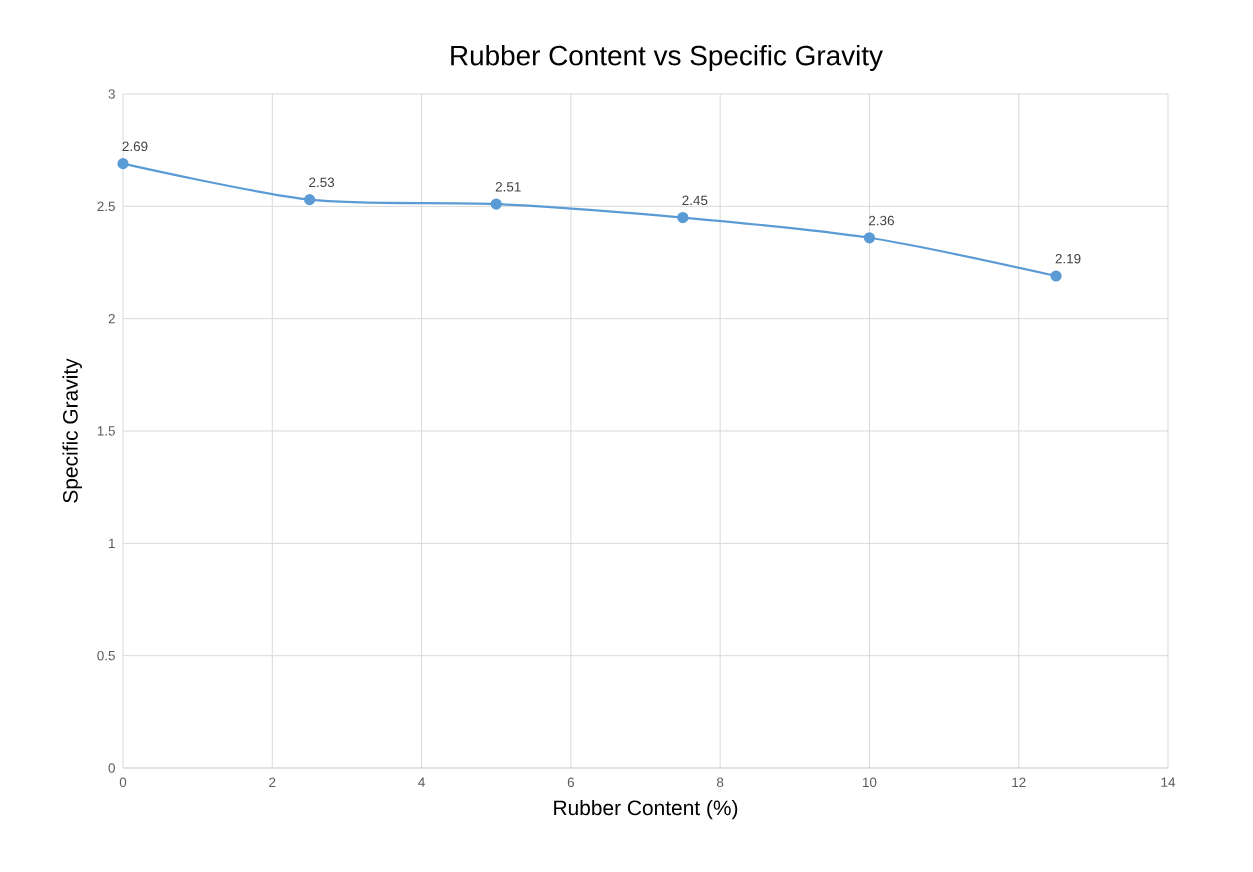  I want to click on y-axis-title: Specific Gravity, so click(72, 430).